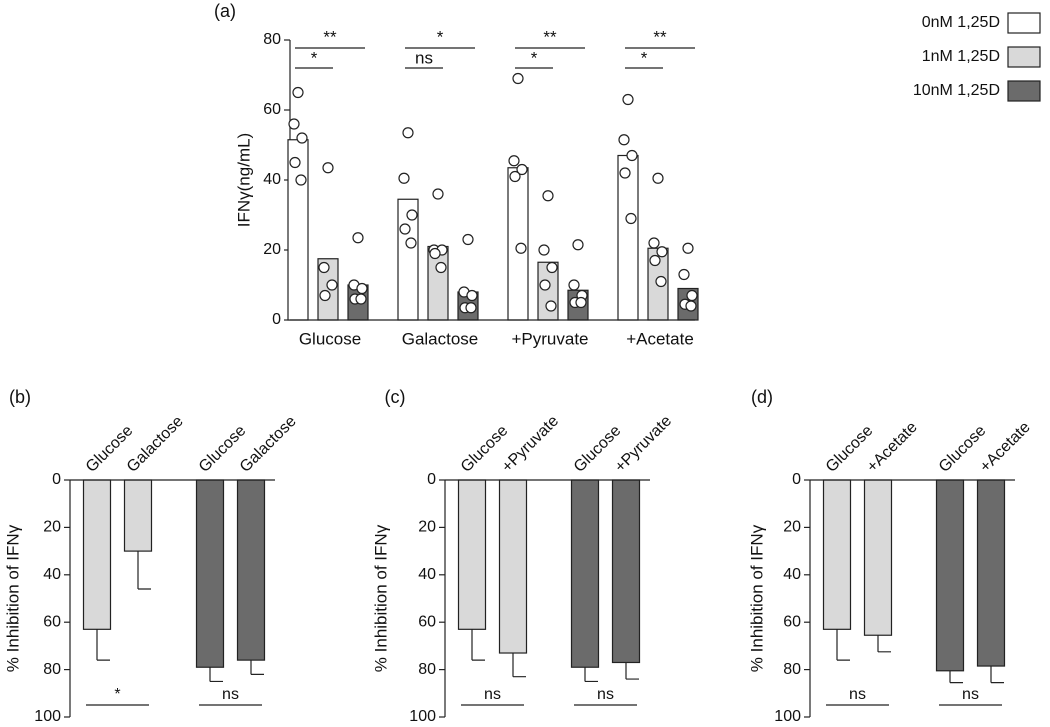 The height and width of the screenshot is (727, 1050). I want to click on x-tick-label: Glucose, so click(330, 338).